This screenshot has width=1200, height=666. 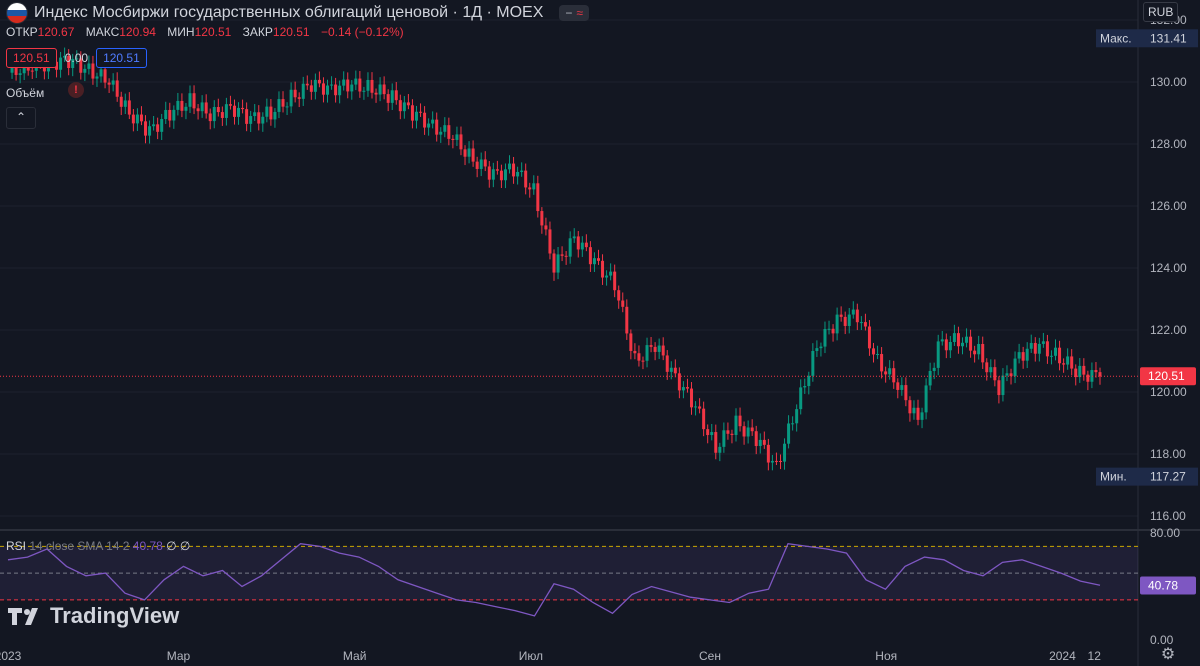 What do you see at coordinates (1113, 477) in the screenshot?
I see `min-marker-label: Мин.` at bounding box center [1113, 477].